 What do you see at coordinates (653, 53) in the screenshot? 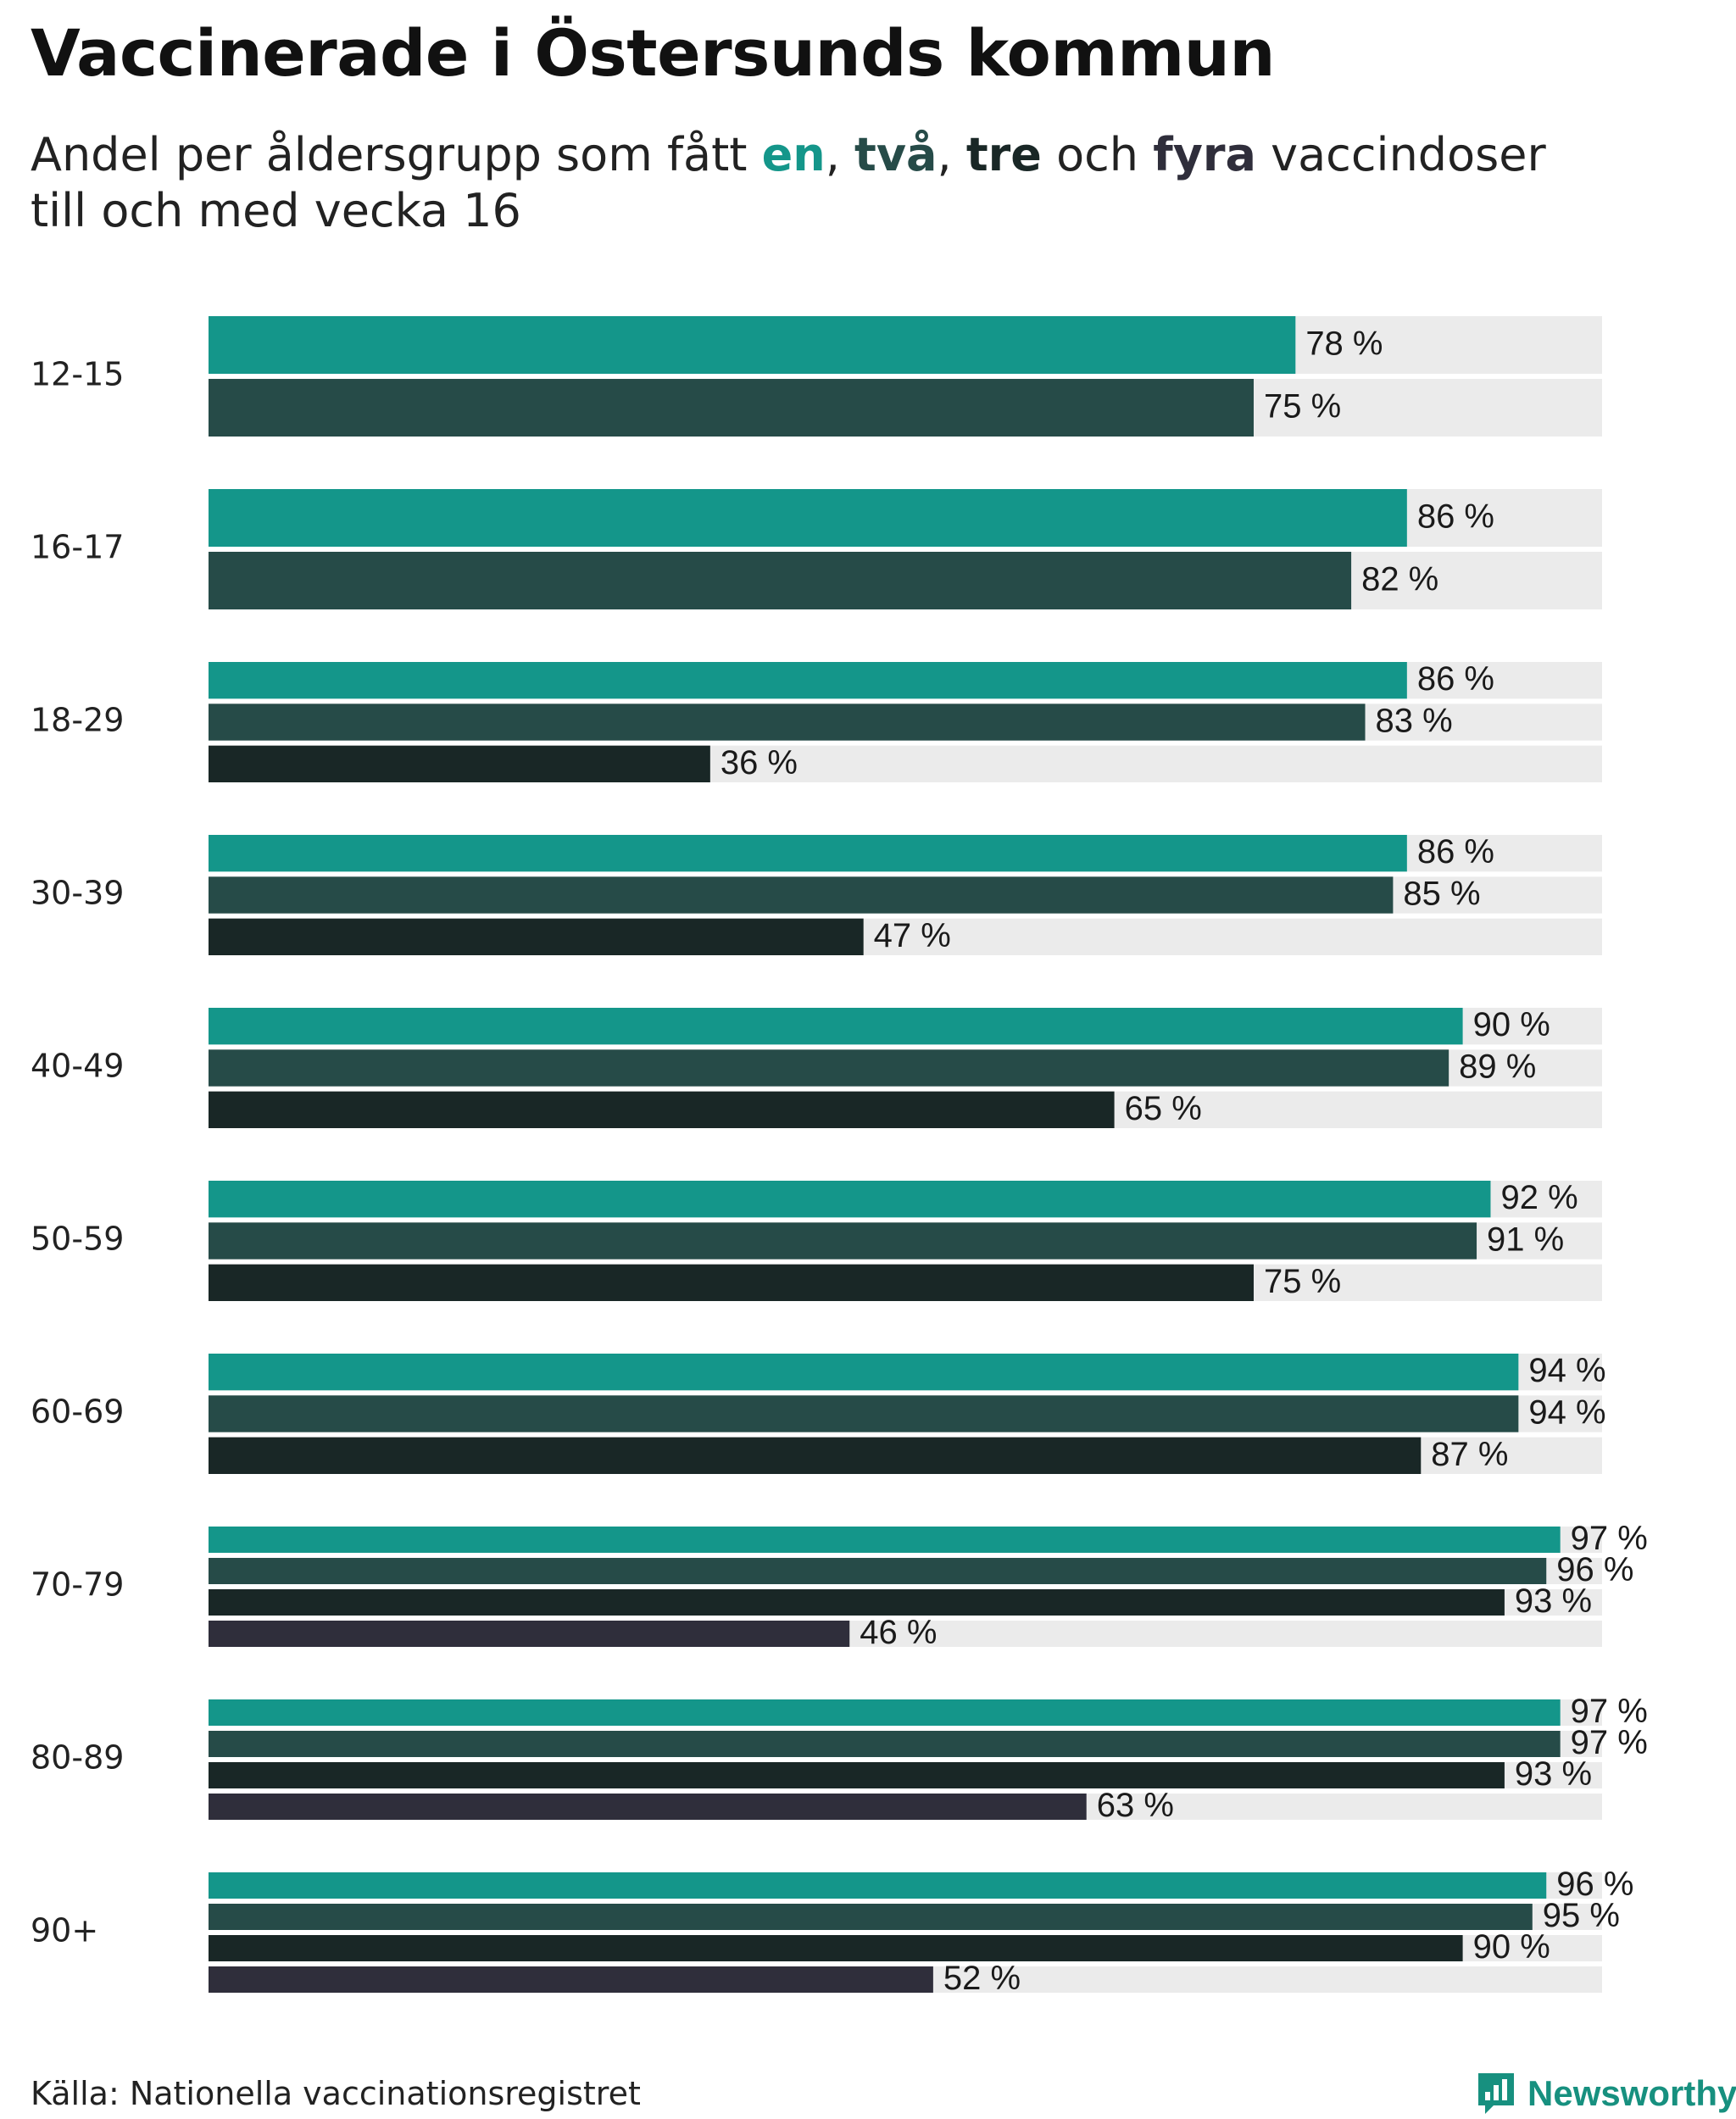
I see `chart-title: Vaccinerade i Östersunds kommun` at bounding box center [653, 53].